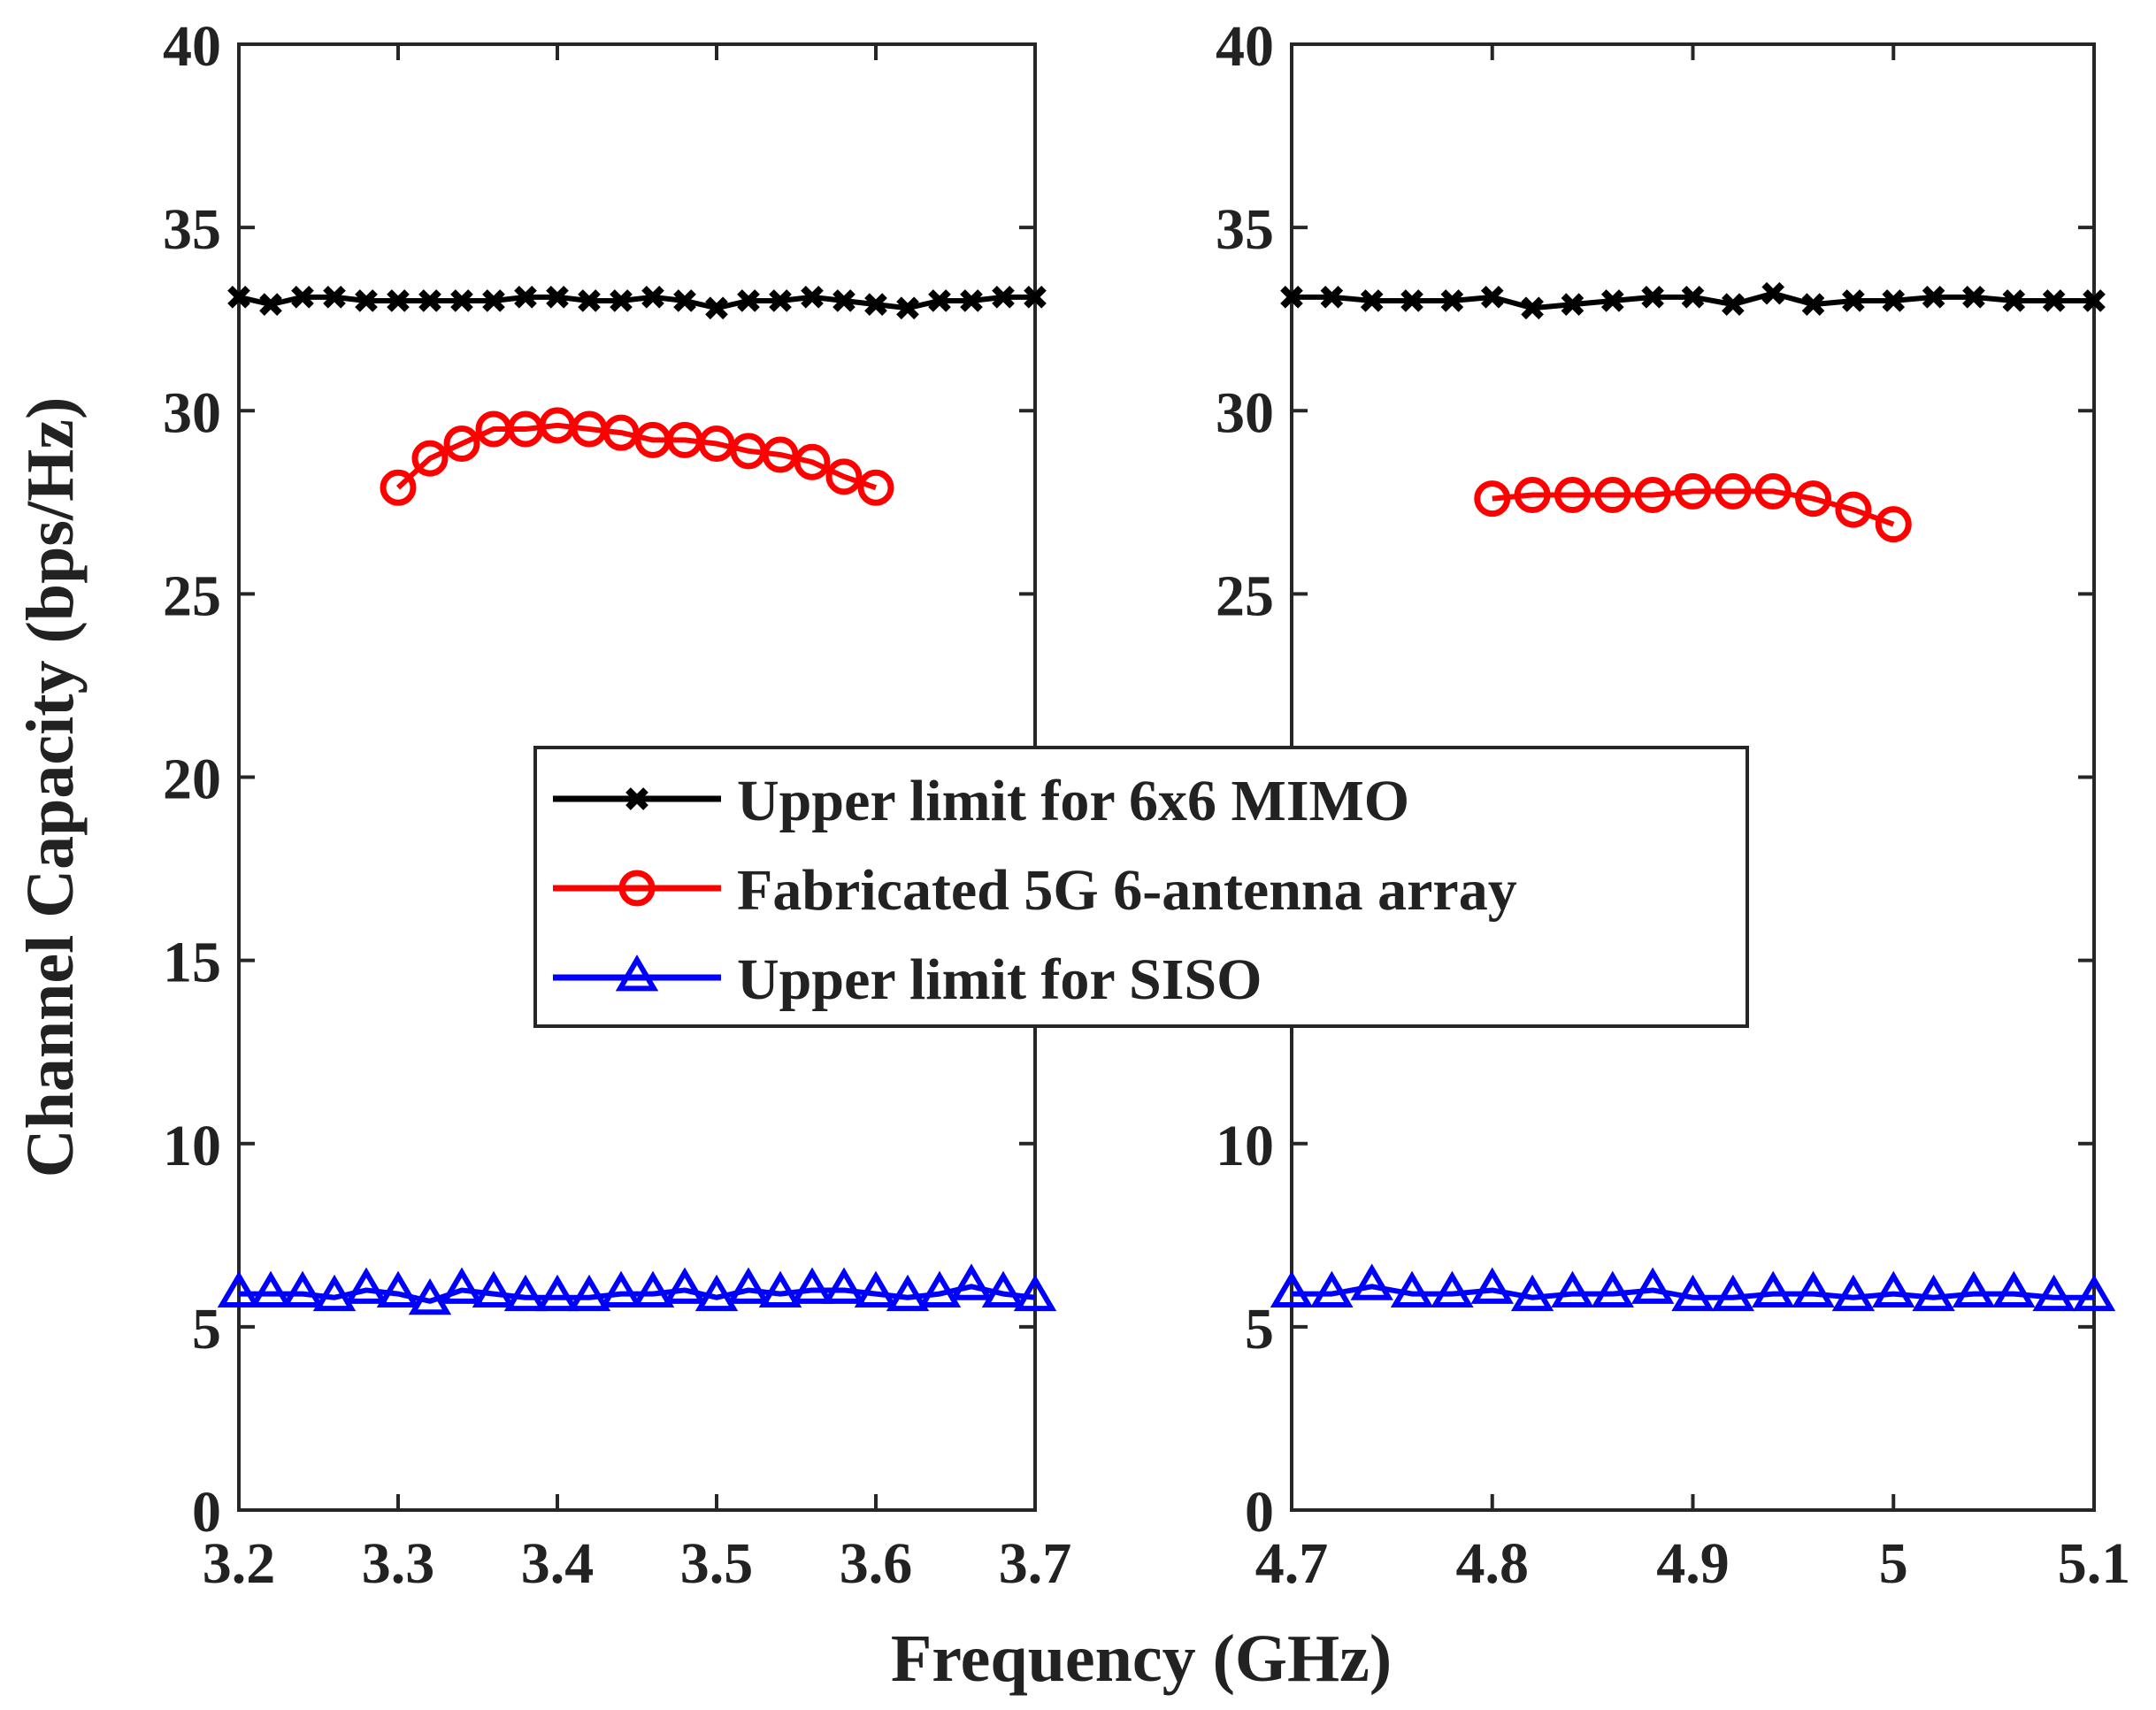  What do you see at coordinates (192, 1146) in the screenshot?
I see `y-tick-label: 10` at bounding box center [192, 1146].